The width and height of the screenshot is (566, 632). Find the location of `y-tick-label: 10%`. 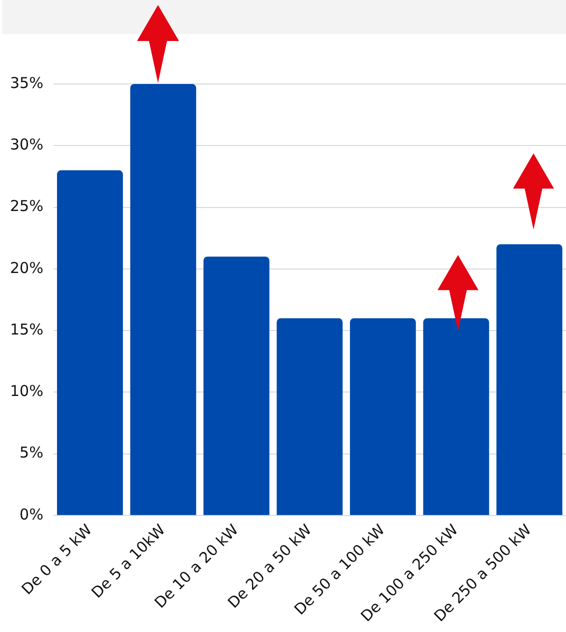

y-tick-label: 10% is located at coordinates (27, 391).